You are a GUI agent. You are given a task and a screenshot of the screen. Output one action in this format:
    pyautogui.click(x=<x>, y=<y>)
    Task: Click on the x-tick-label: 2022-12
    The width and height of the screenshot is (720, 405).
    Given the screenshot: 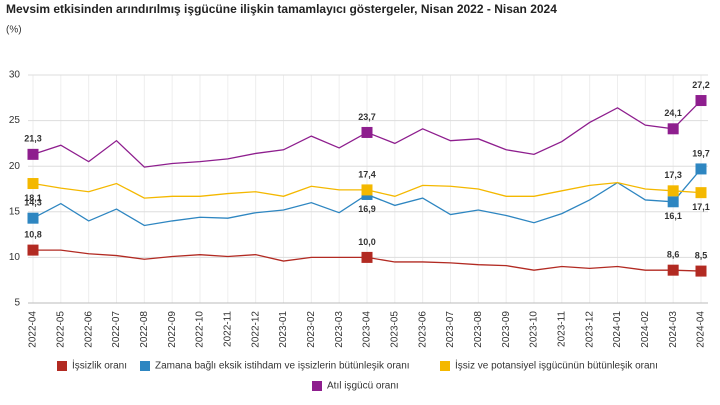 What is the action you would take?
    pyautogui.click(x=255, y=329)
    